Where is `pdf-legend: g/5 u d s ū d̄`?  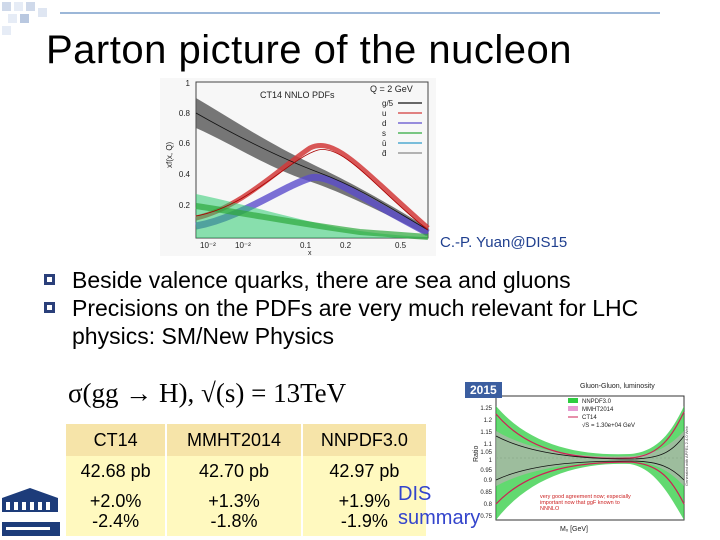
pdf-legend: g/5 u d s ū d̄ is located at coordinates (402, 128).